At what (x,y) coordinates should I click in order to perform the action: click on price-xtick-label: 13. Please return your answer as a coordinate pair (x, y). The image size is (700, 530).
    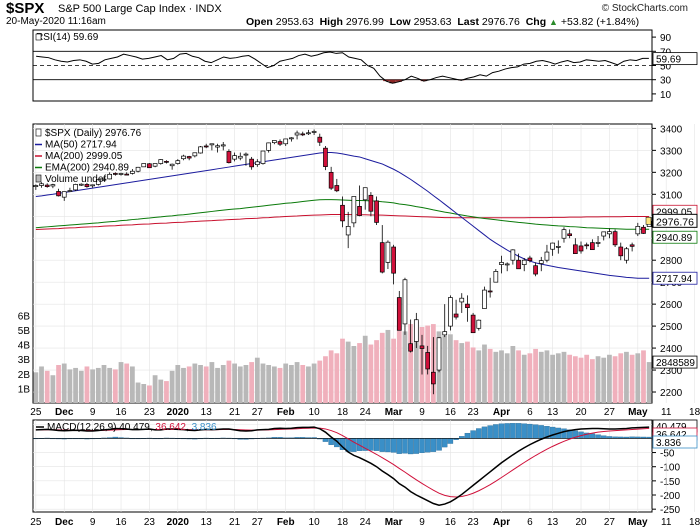
    Looking at the image, I should click on (207, 412).